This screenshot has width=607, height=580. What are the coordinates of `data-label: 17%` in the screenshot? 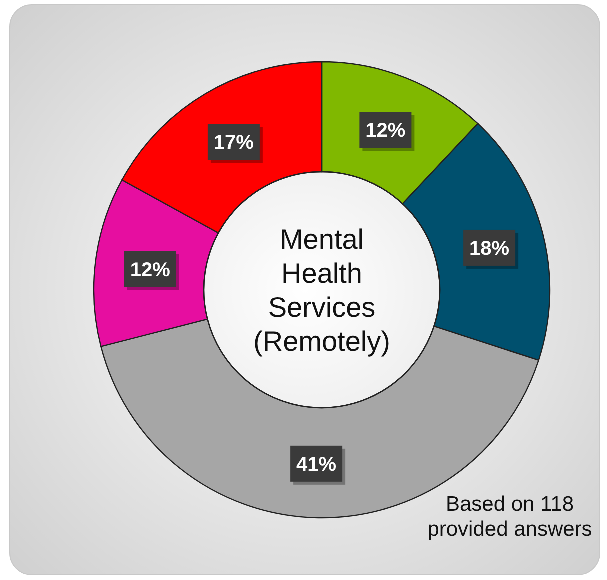 It's located at (234, 143).